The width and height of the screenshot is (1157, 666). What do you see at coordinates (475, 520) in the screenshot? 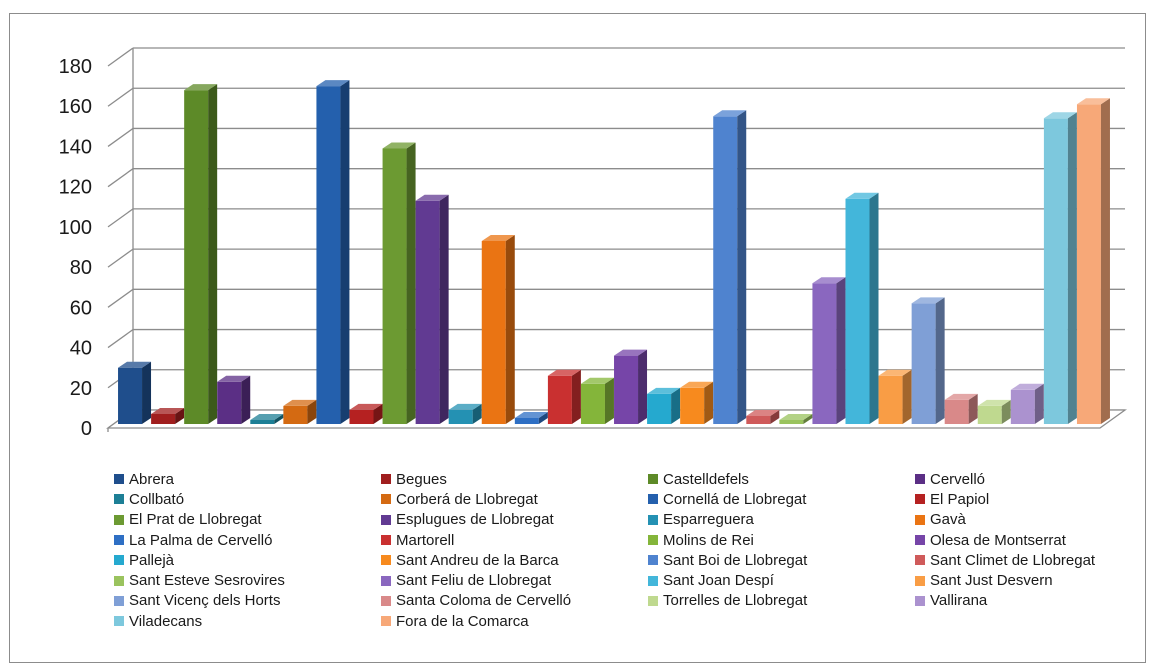
I see `legend-label: Esplugues de Llobregat` at bounding box center [475, 520].